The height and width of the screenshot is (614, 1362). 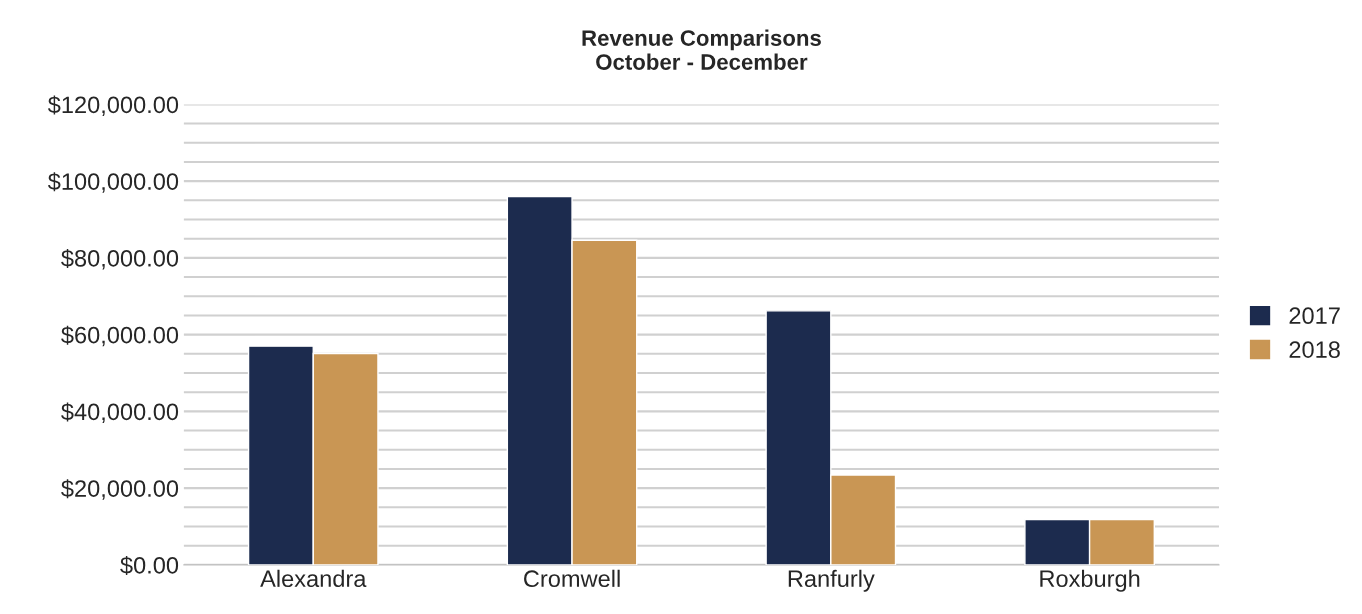 I want to click on y-tick-label: $80,000.00, so click(x=120, y=259).